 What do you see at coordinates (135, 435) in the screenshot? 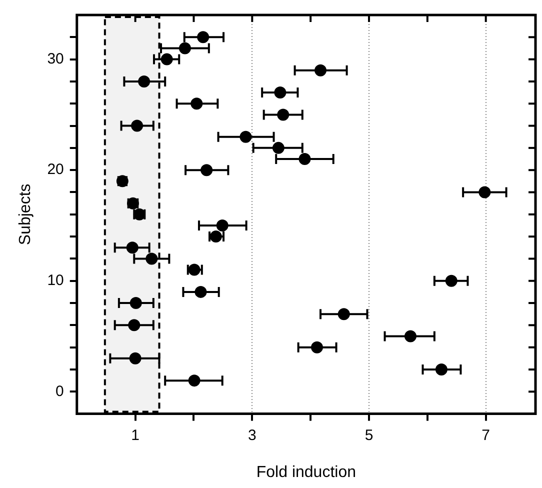
I see `x-tick-label: 1` at bounding box center [135, 435].